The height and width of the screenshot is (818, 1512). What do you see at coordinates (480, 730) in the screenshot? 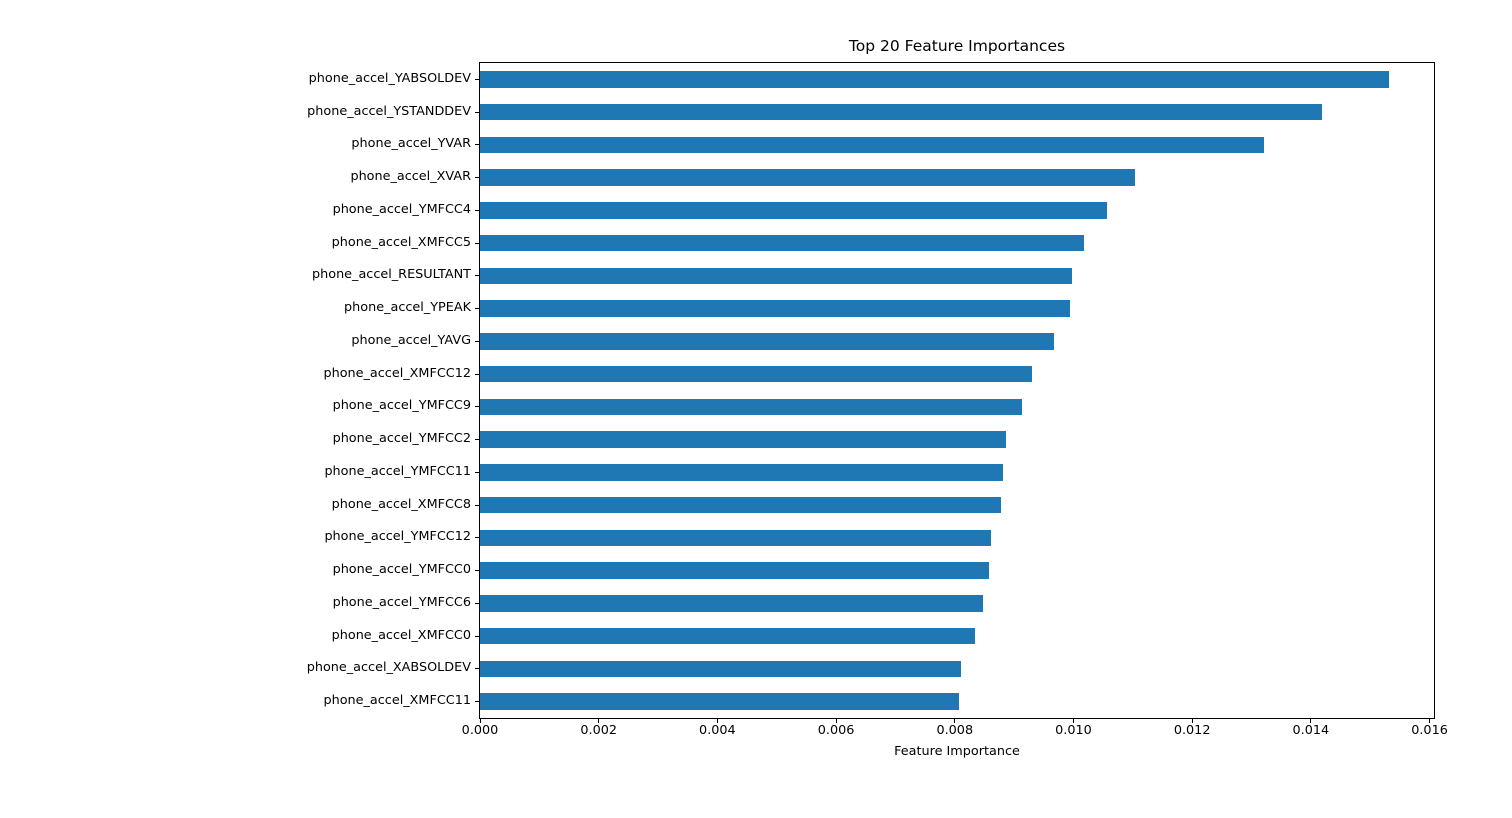
I see `x-tick-label: 0.000` at bounding box center [480, 730].